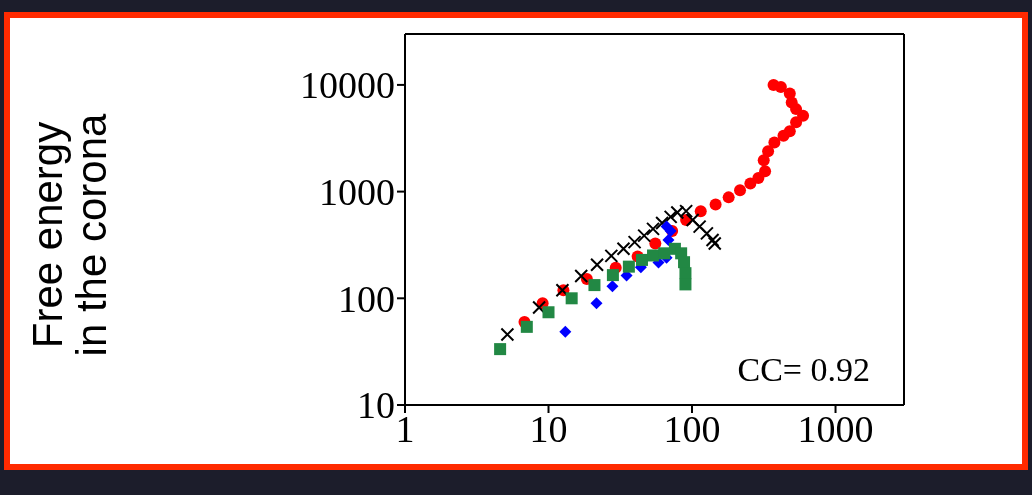 The height and width of the screenshot is (495, 1032). Describe the element at coordinates (835, 428) in the screenshot. I see `x-tick-label: 1000` at that location.